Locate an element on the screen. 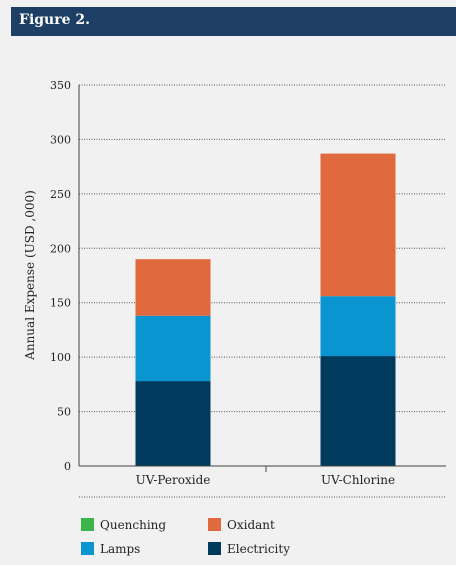 Image resolution: width=456 pixels, height=565 pixels. y-axis-label: Annual Expense (USD ,000) is located at coordinates (30, 275).